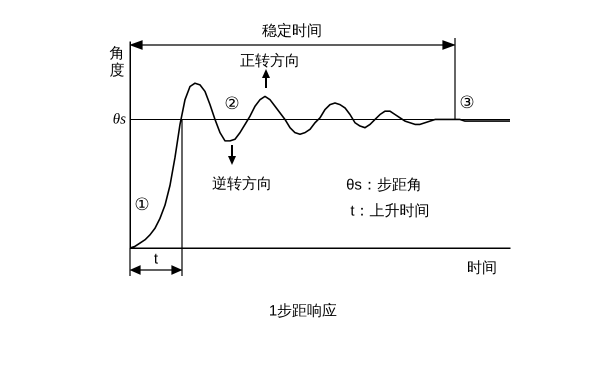  What do you see at coordinates (303, 311) in the screenshot?
I see `text: 1步距响应` at bounding box center [303, 311].